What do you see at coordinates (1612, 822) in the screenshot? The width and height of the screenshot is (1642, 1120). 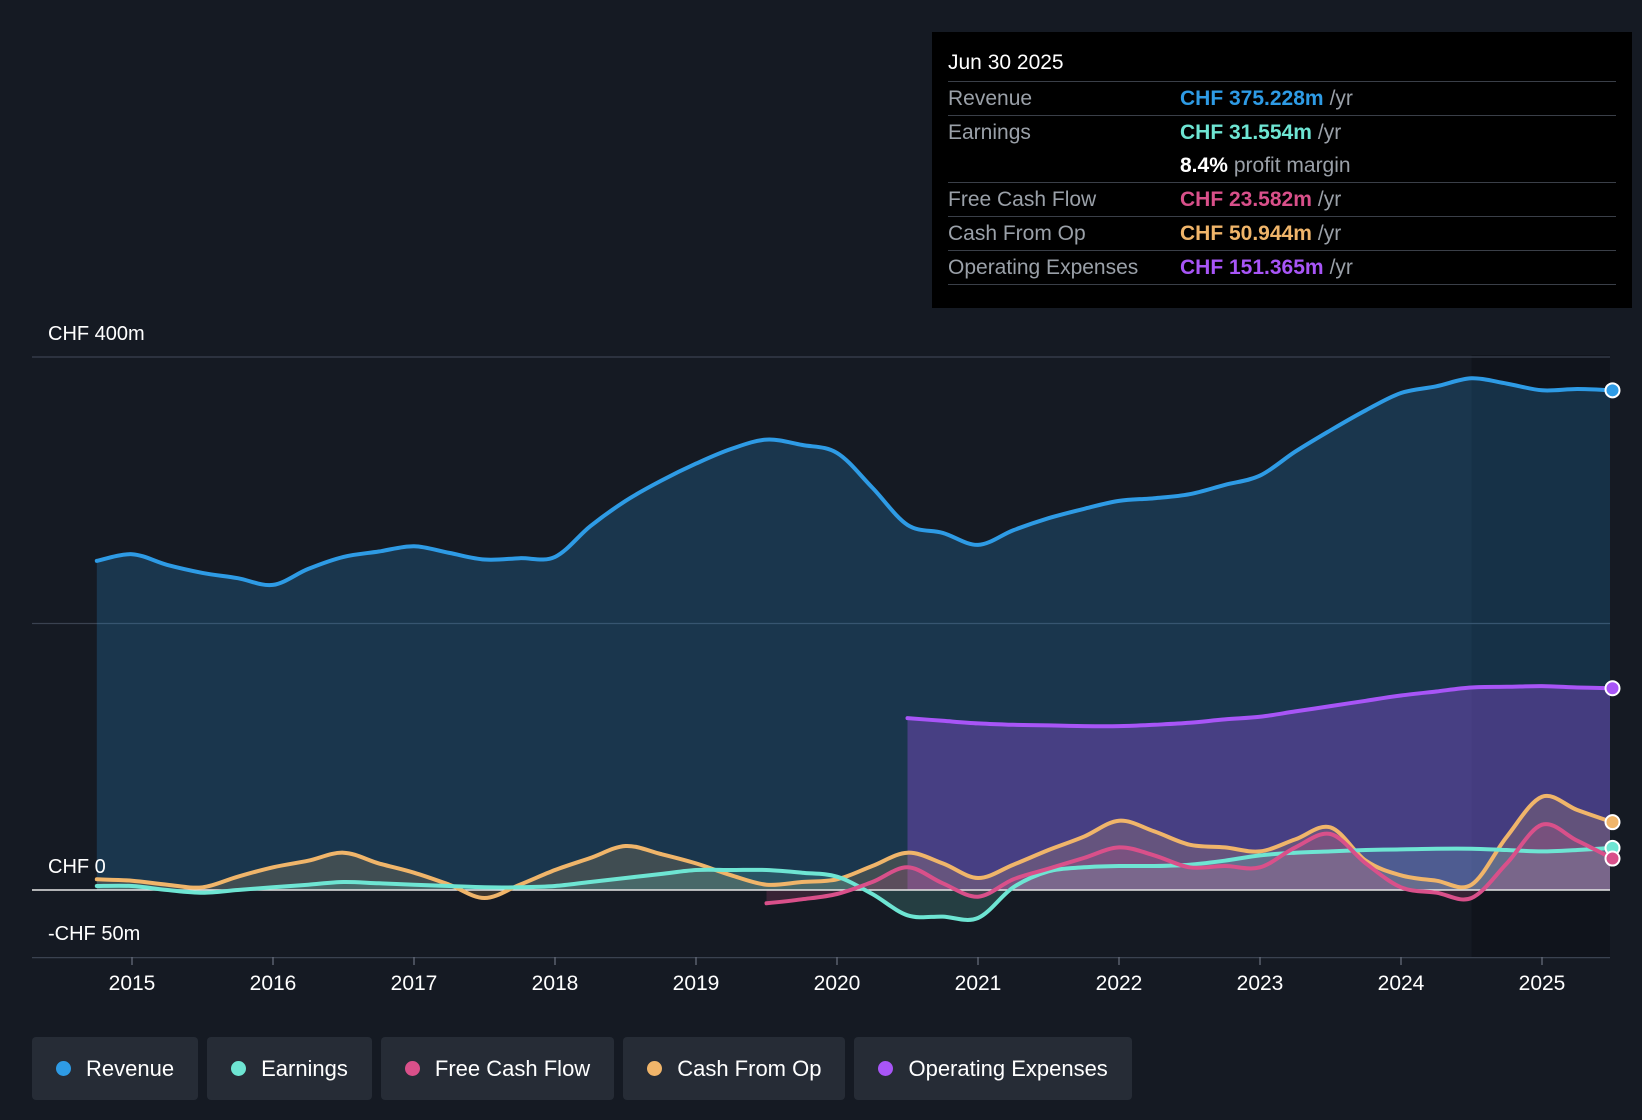 I see `cash-from-op-end-point` at bounding box center [1612, 822].